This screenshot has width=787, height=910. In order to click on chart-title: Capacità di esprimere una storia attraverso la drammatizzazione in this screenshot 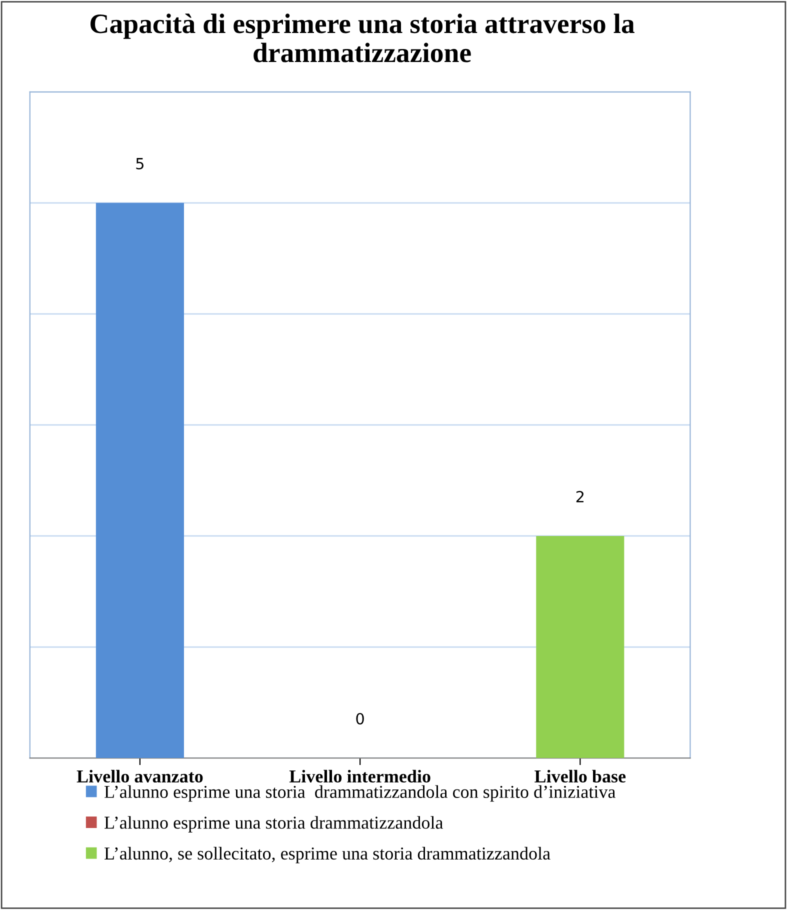, I will do `click(362, 38)`.